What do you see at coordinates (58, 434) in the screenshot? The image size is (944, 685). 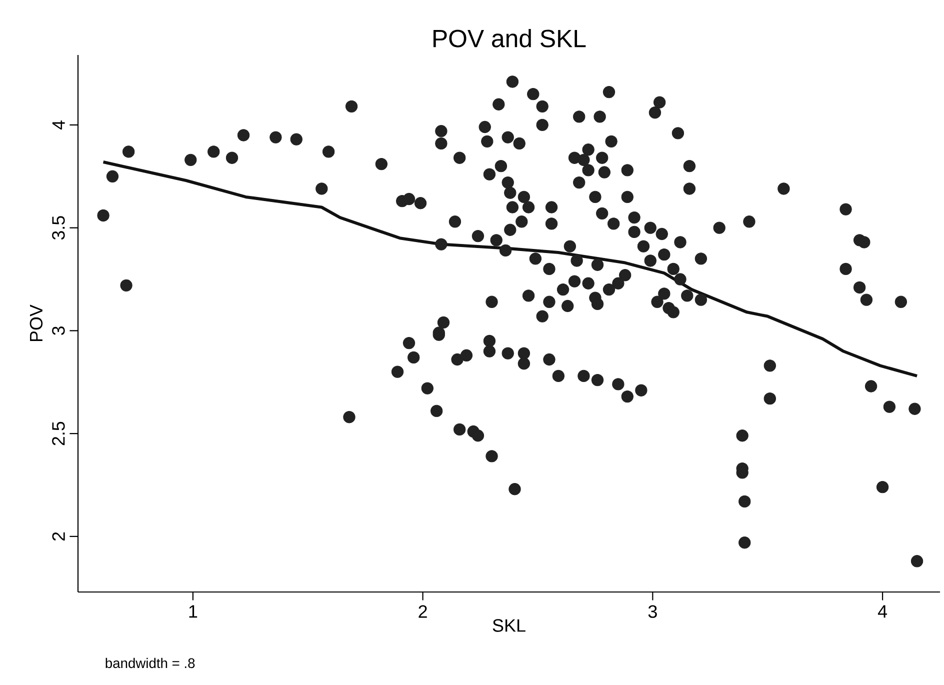 I see `y-tick-label: 2.5` at bounding box center [58, 434].